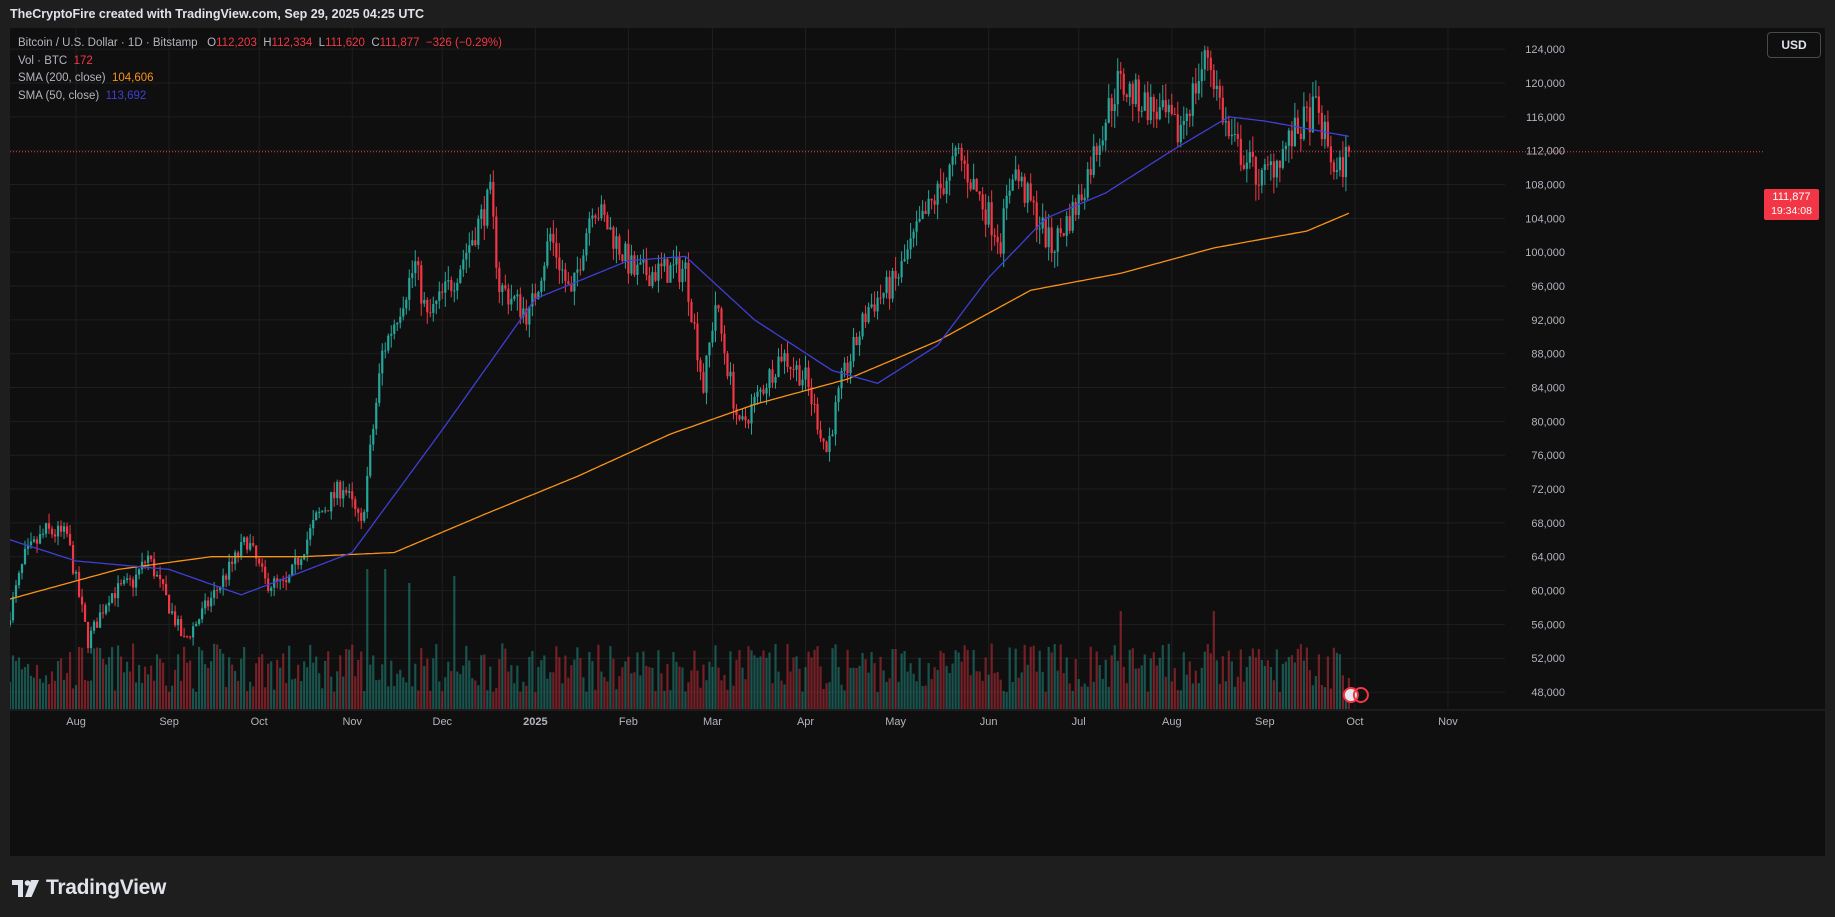 The width and height of the screenshot is (1835, 917). What do you see at coordinates (267, 43) in the screenshot?
I see `high-label: H` at bounding box center [267, 43].